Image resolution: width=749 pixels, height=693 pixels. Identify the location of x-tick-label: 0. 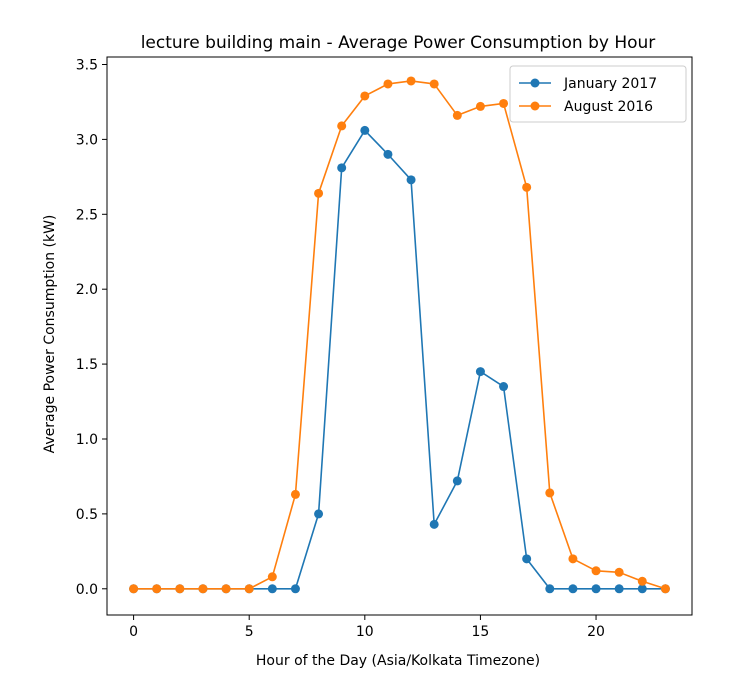
(133, 632).